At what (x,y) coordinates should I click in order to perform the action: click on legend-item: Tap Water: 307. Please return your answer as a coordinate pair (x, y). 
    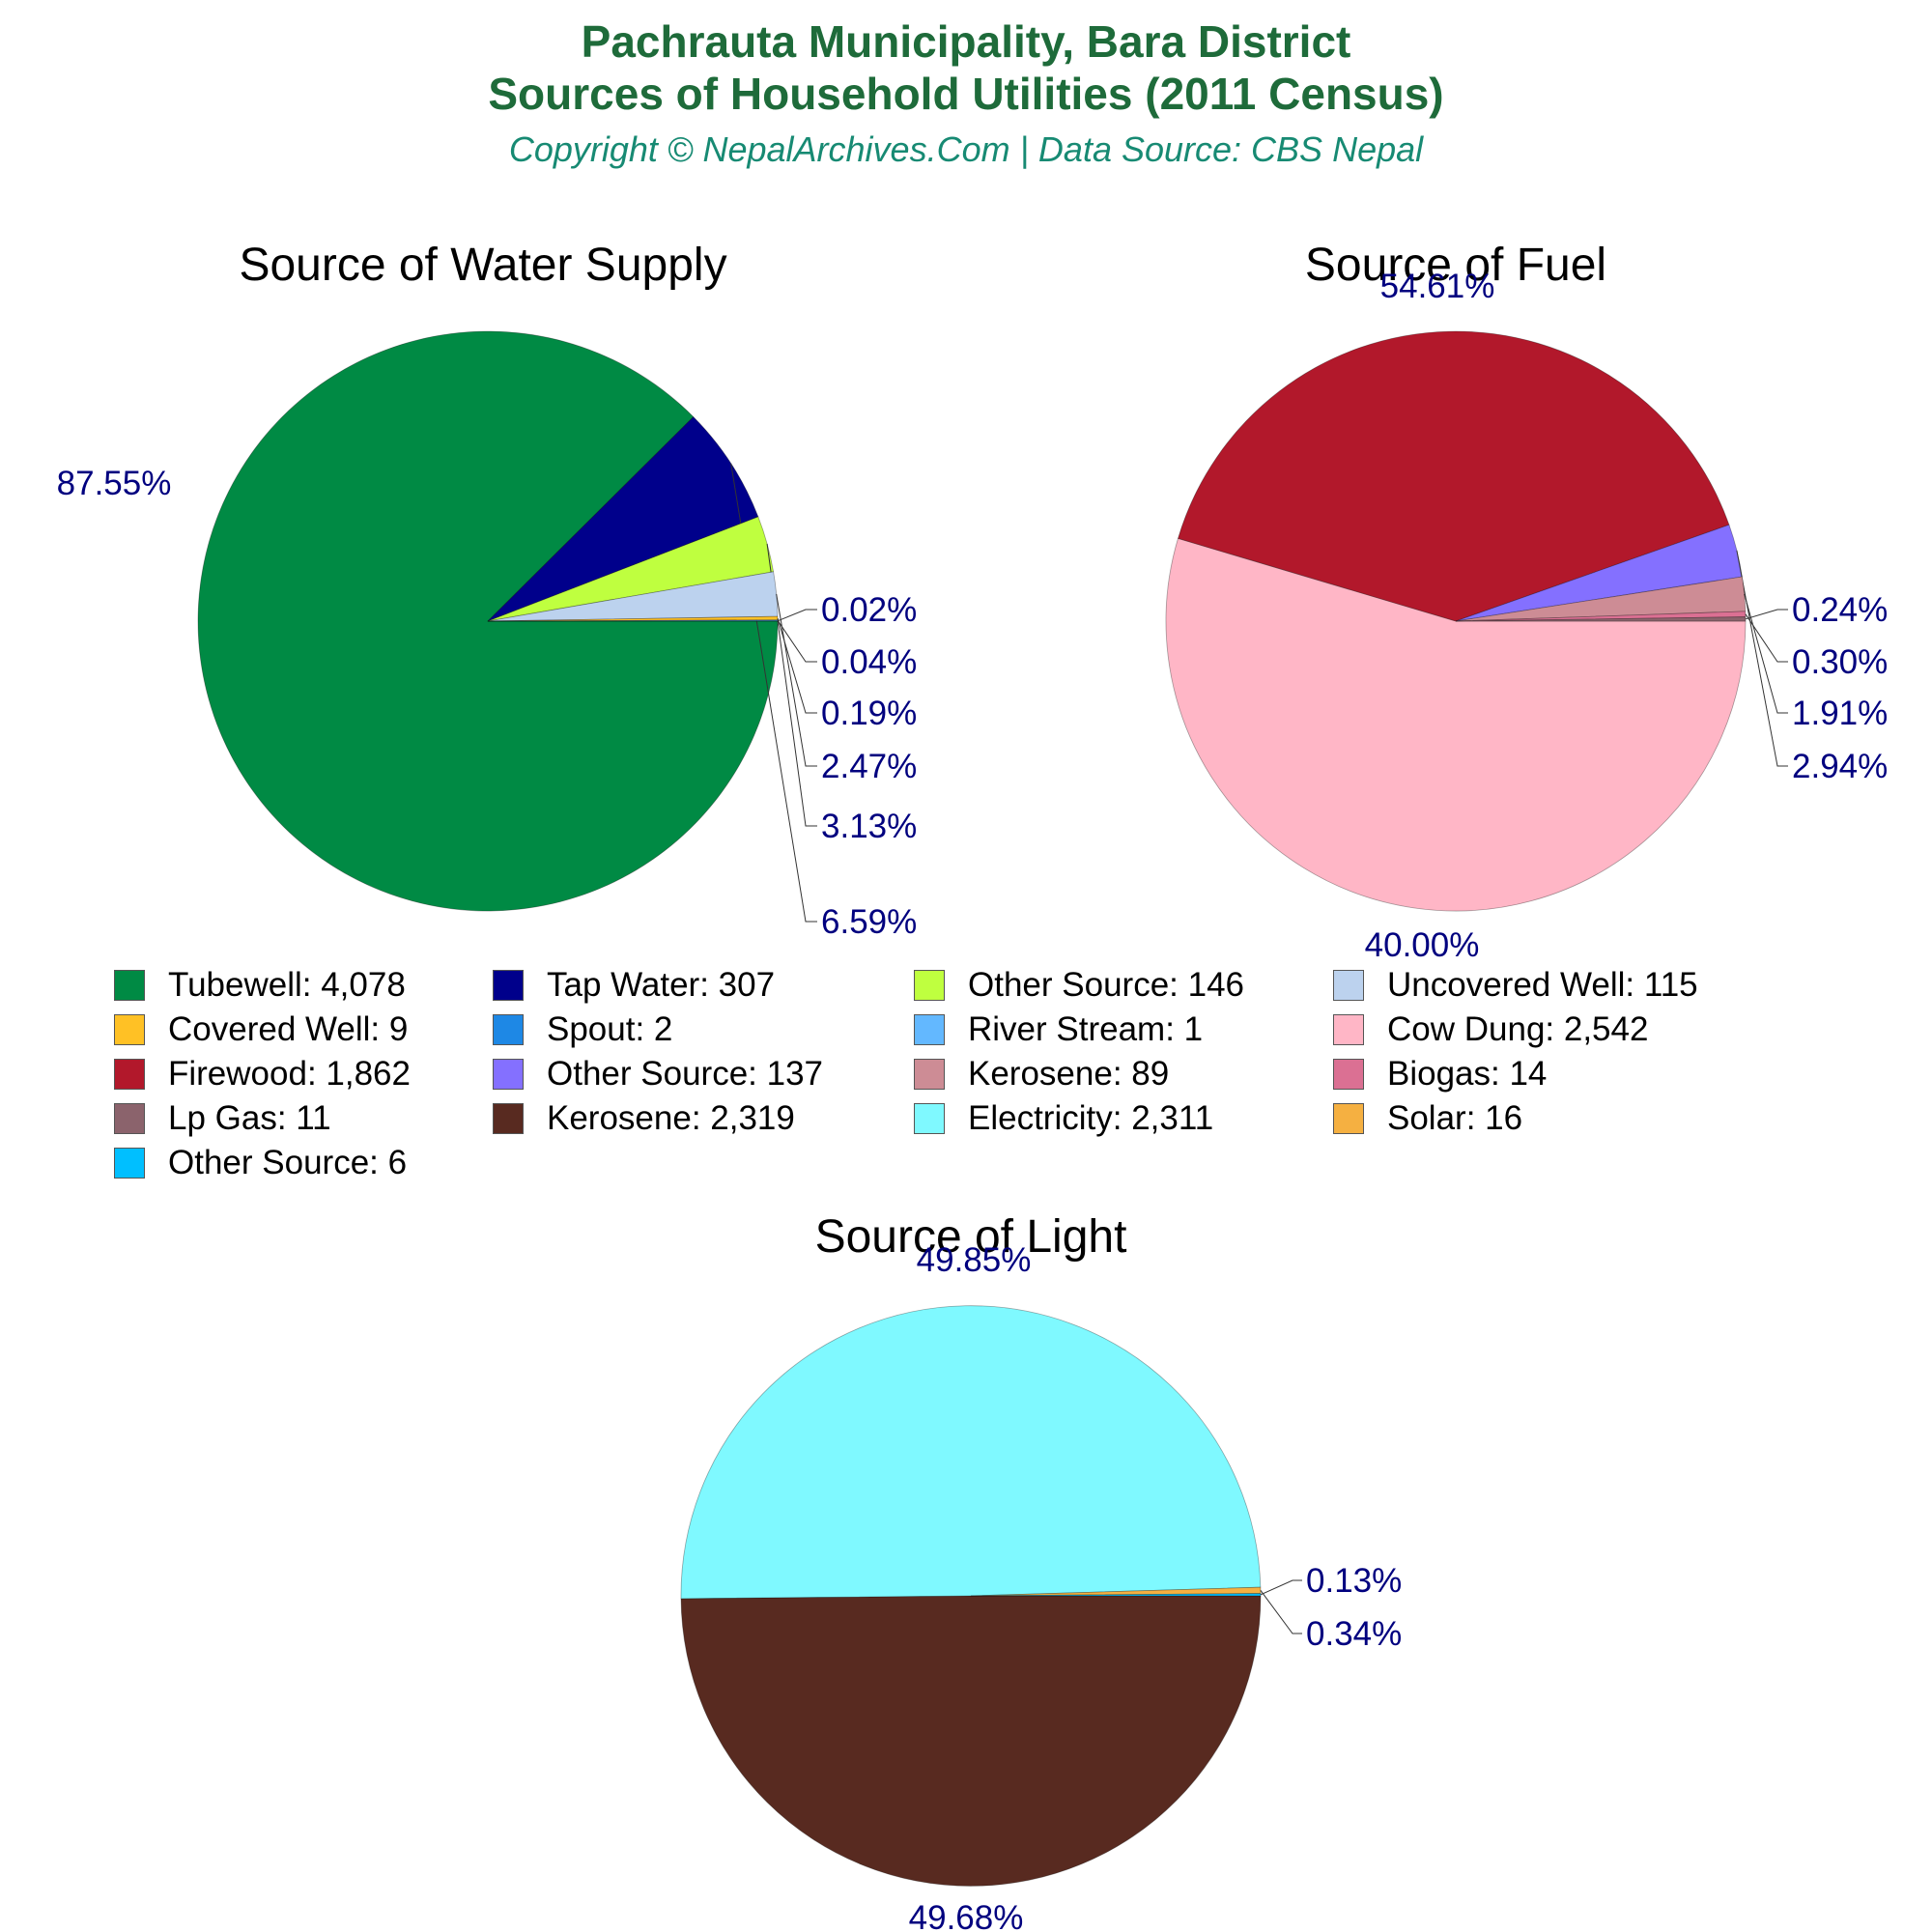
    Looking at the image, I should click on (634, 985).